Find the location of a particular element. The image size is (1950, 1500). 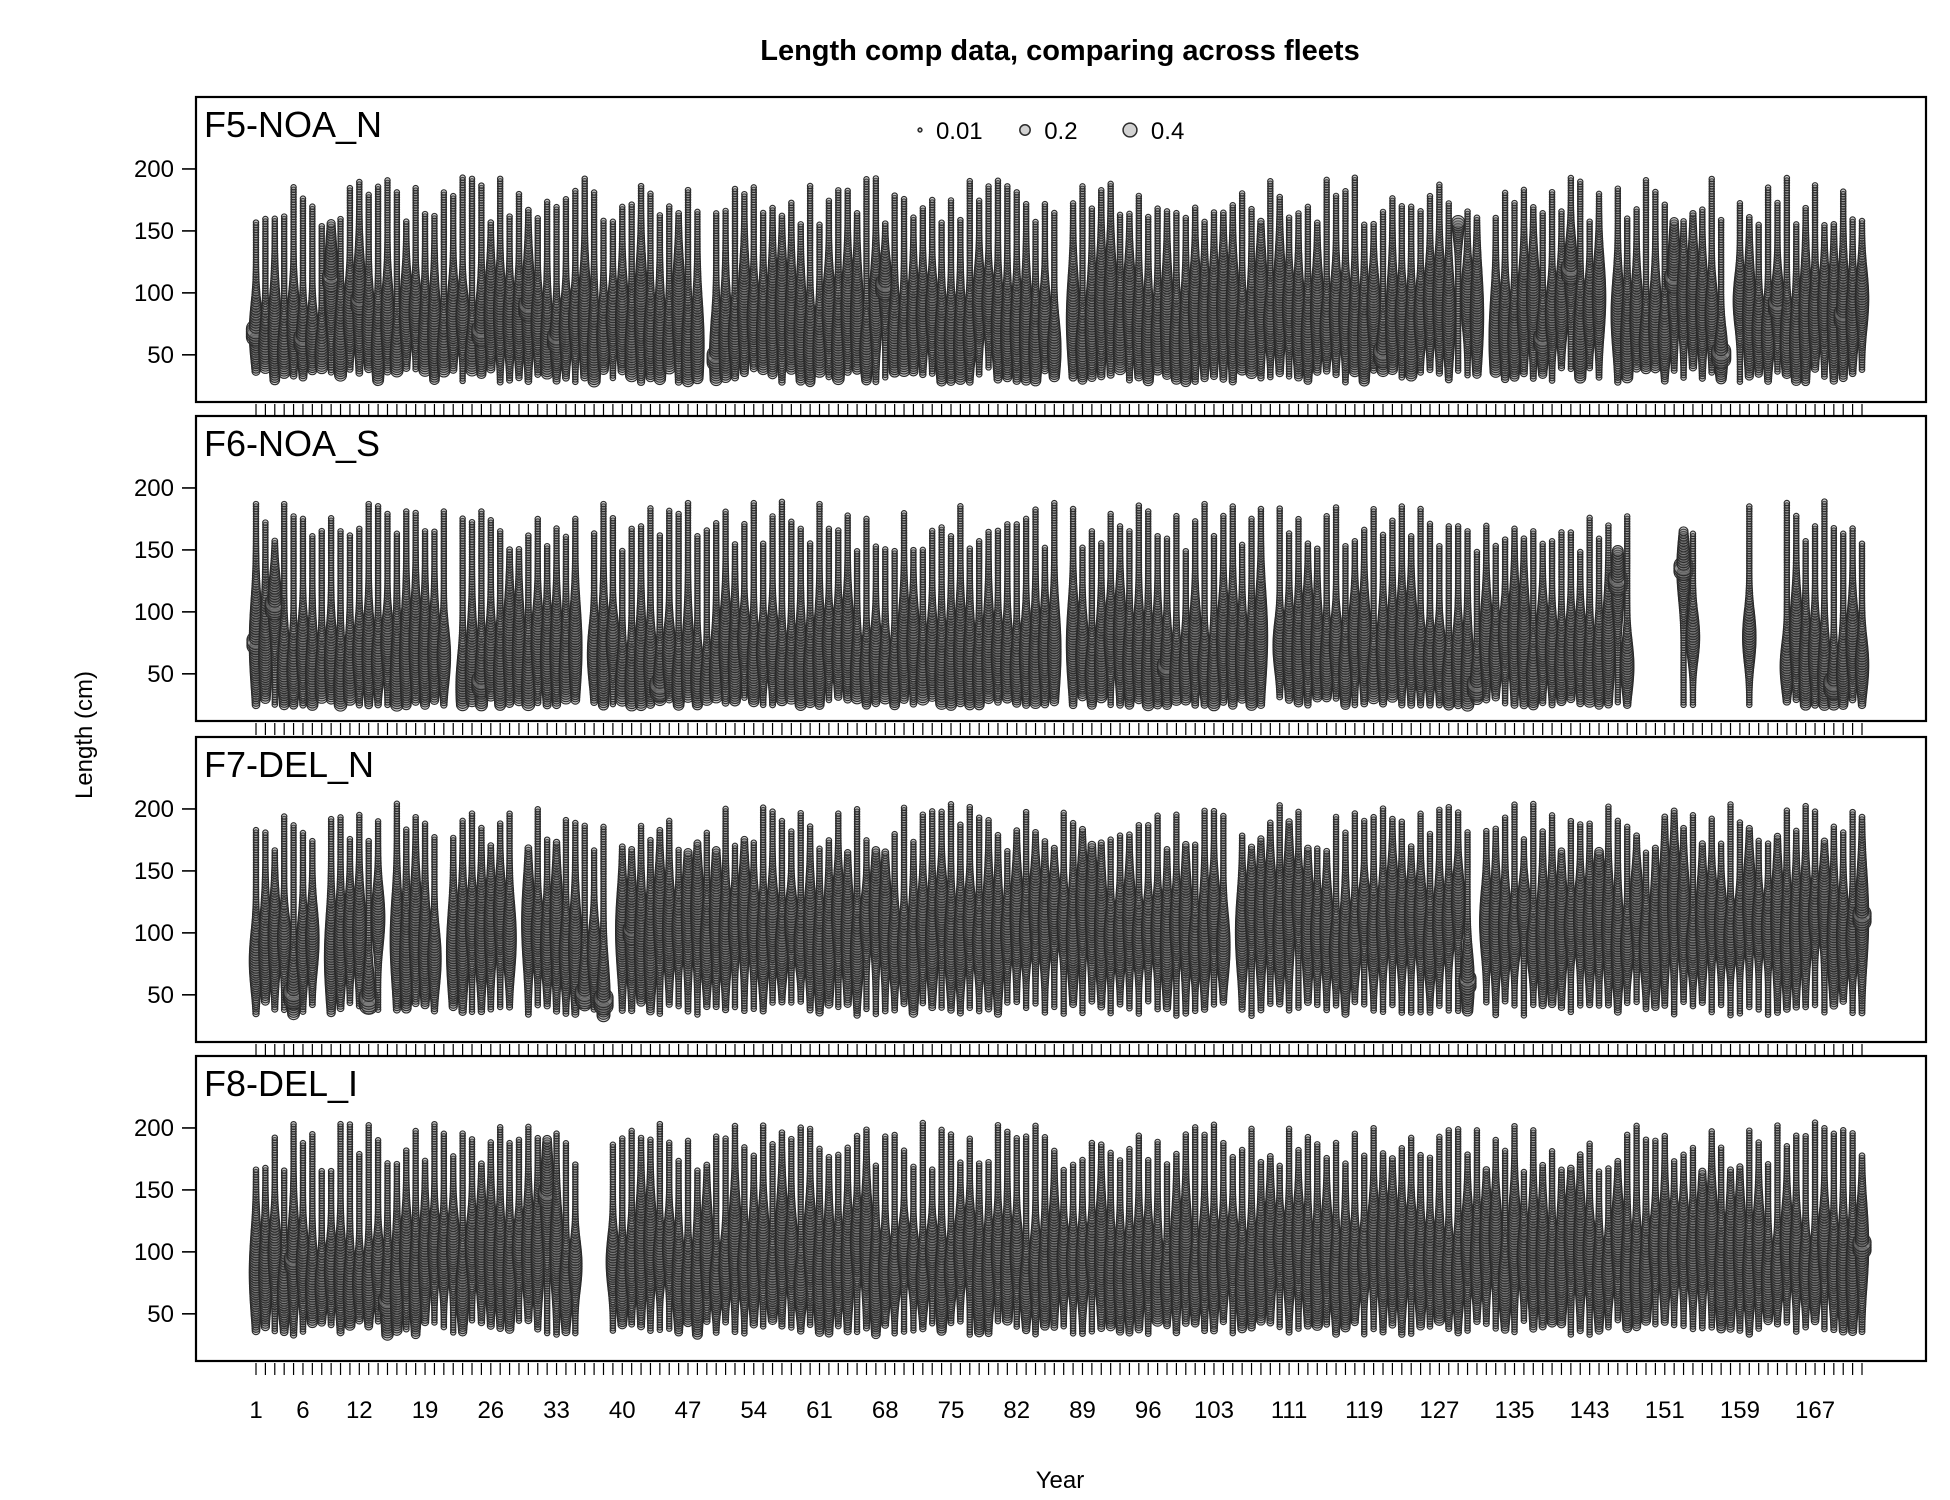

y-tick-label: 150 is located at coordinates (154, 231).